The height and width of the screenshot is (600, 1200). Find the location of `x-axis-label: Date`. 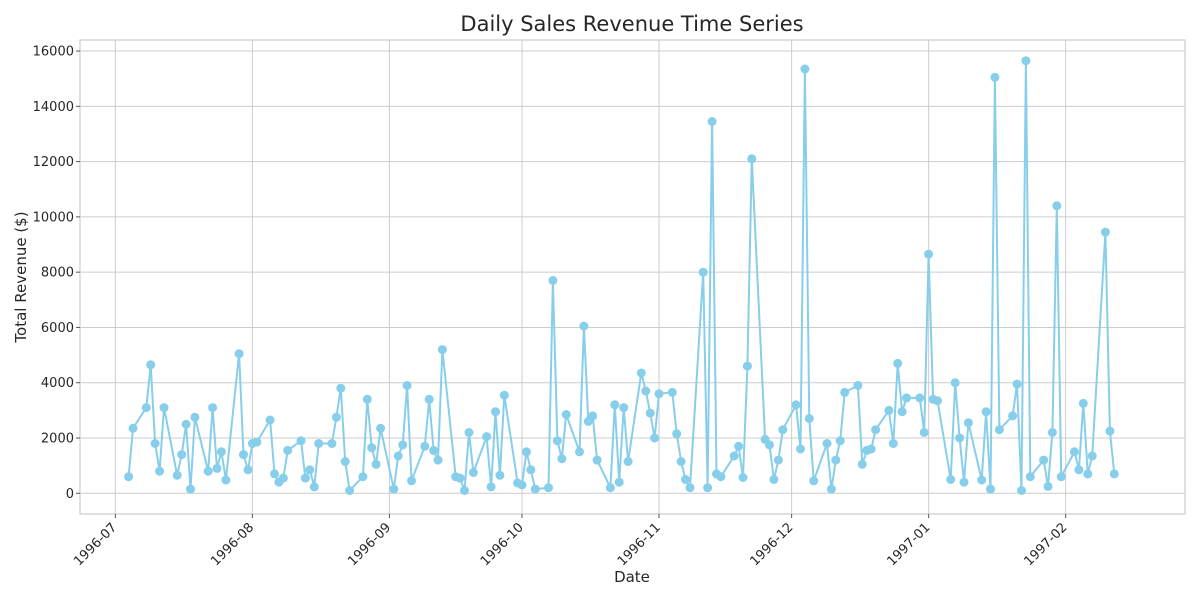

x-axis-label: Date is located at coordinates (632, 577).